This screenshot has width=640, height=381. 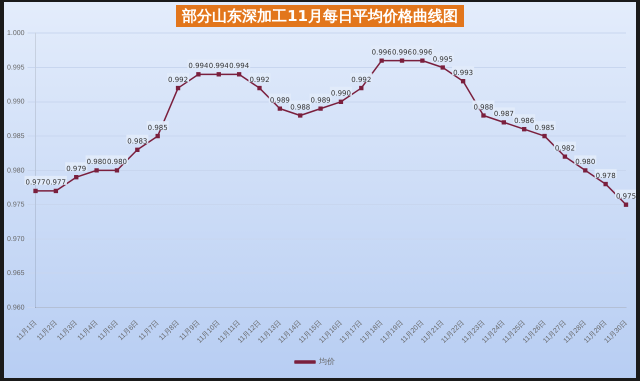 I want to click on chart-title: 部分山东深加工11月每日平均价格曲线图, so click(x=320, y=16).